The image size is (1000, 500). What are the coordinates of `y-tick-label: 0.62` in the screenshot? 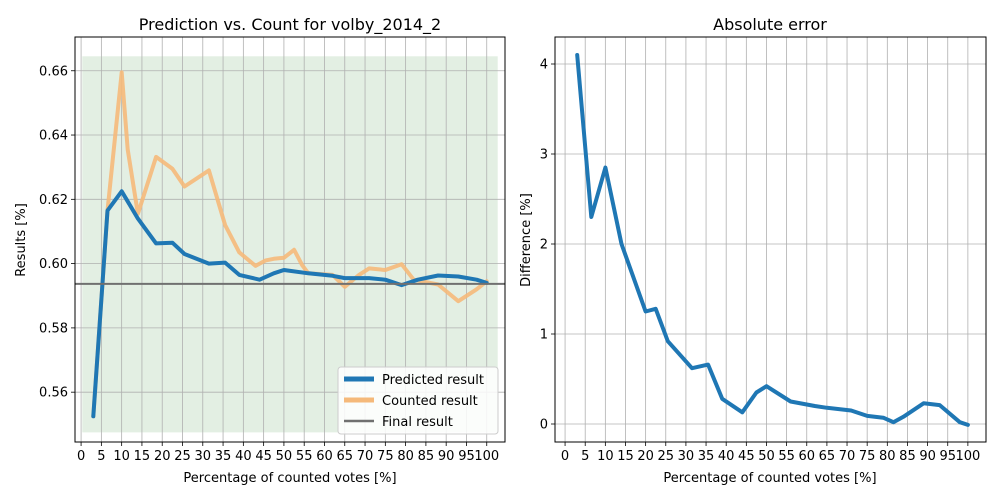 It's located at (53, 200).